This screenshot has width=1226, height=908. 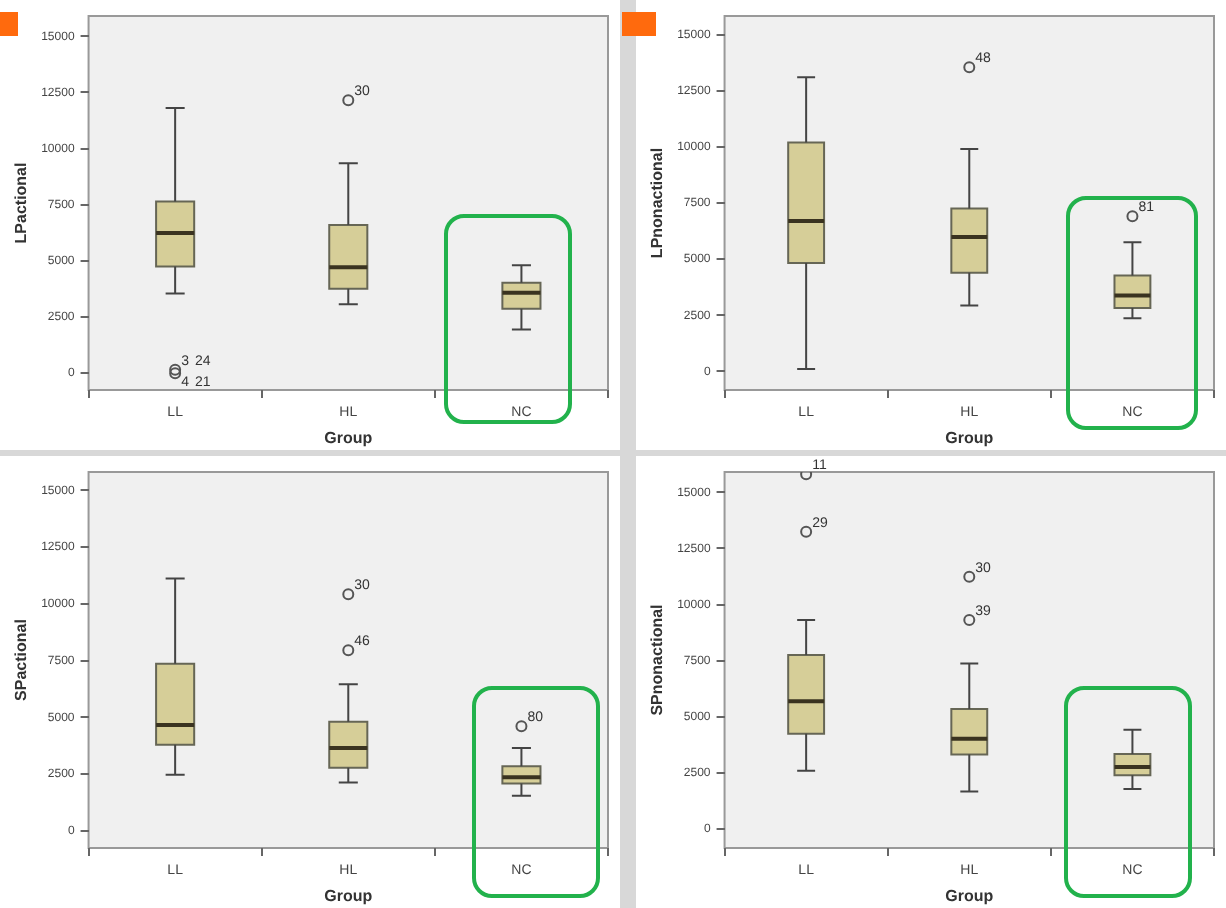 What do you see at coordinates (657, 203) in the screenshot?
I see `y-axis-title: LPnonactional` at bounding box center [657, 203].